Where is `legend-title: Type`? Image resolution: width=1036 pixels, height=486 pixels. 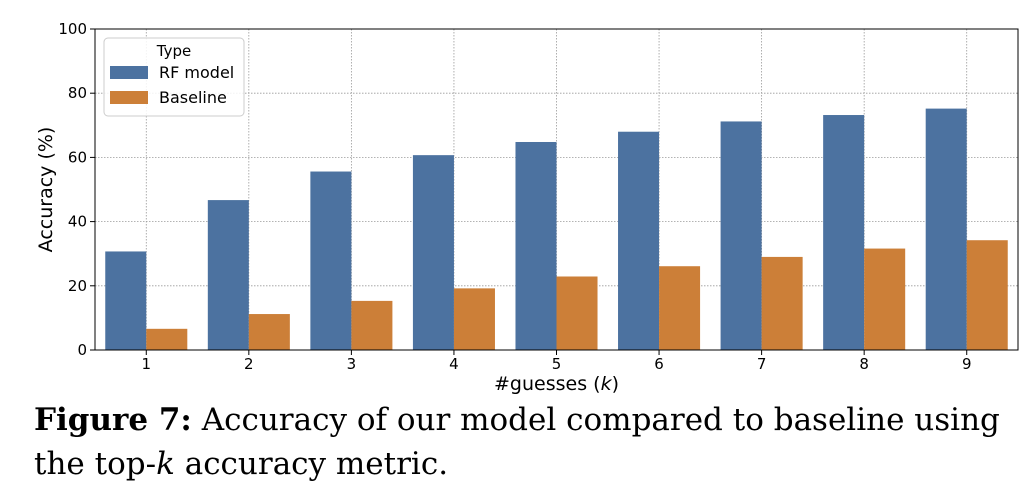 legend-title: Type is located at coordinates (173, 51).